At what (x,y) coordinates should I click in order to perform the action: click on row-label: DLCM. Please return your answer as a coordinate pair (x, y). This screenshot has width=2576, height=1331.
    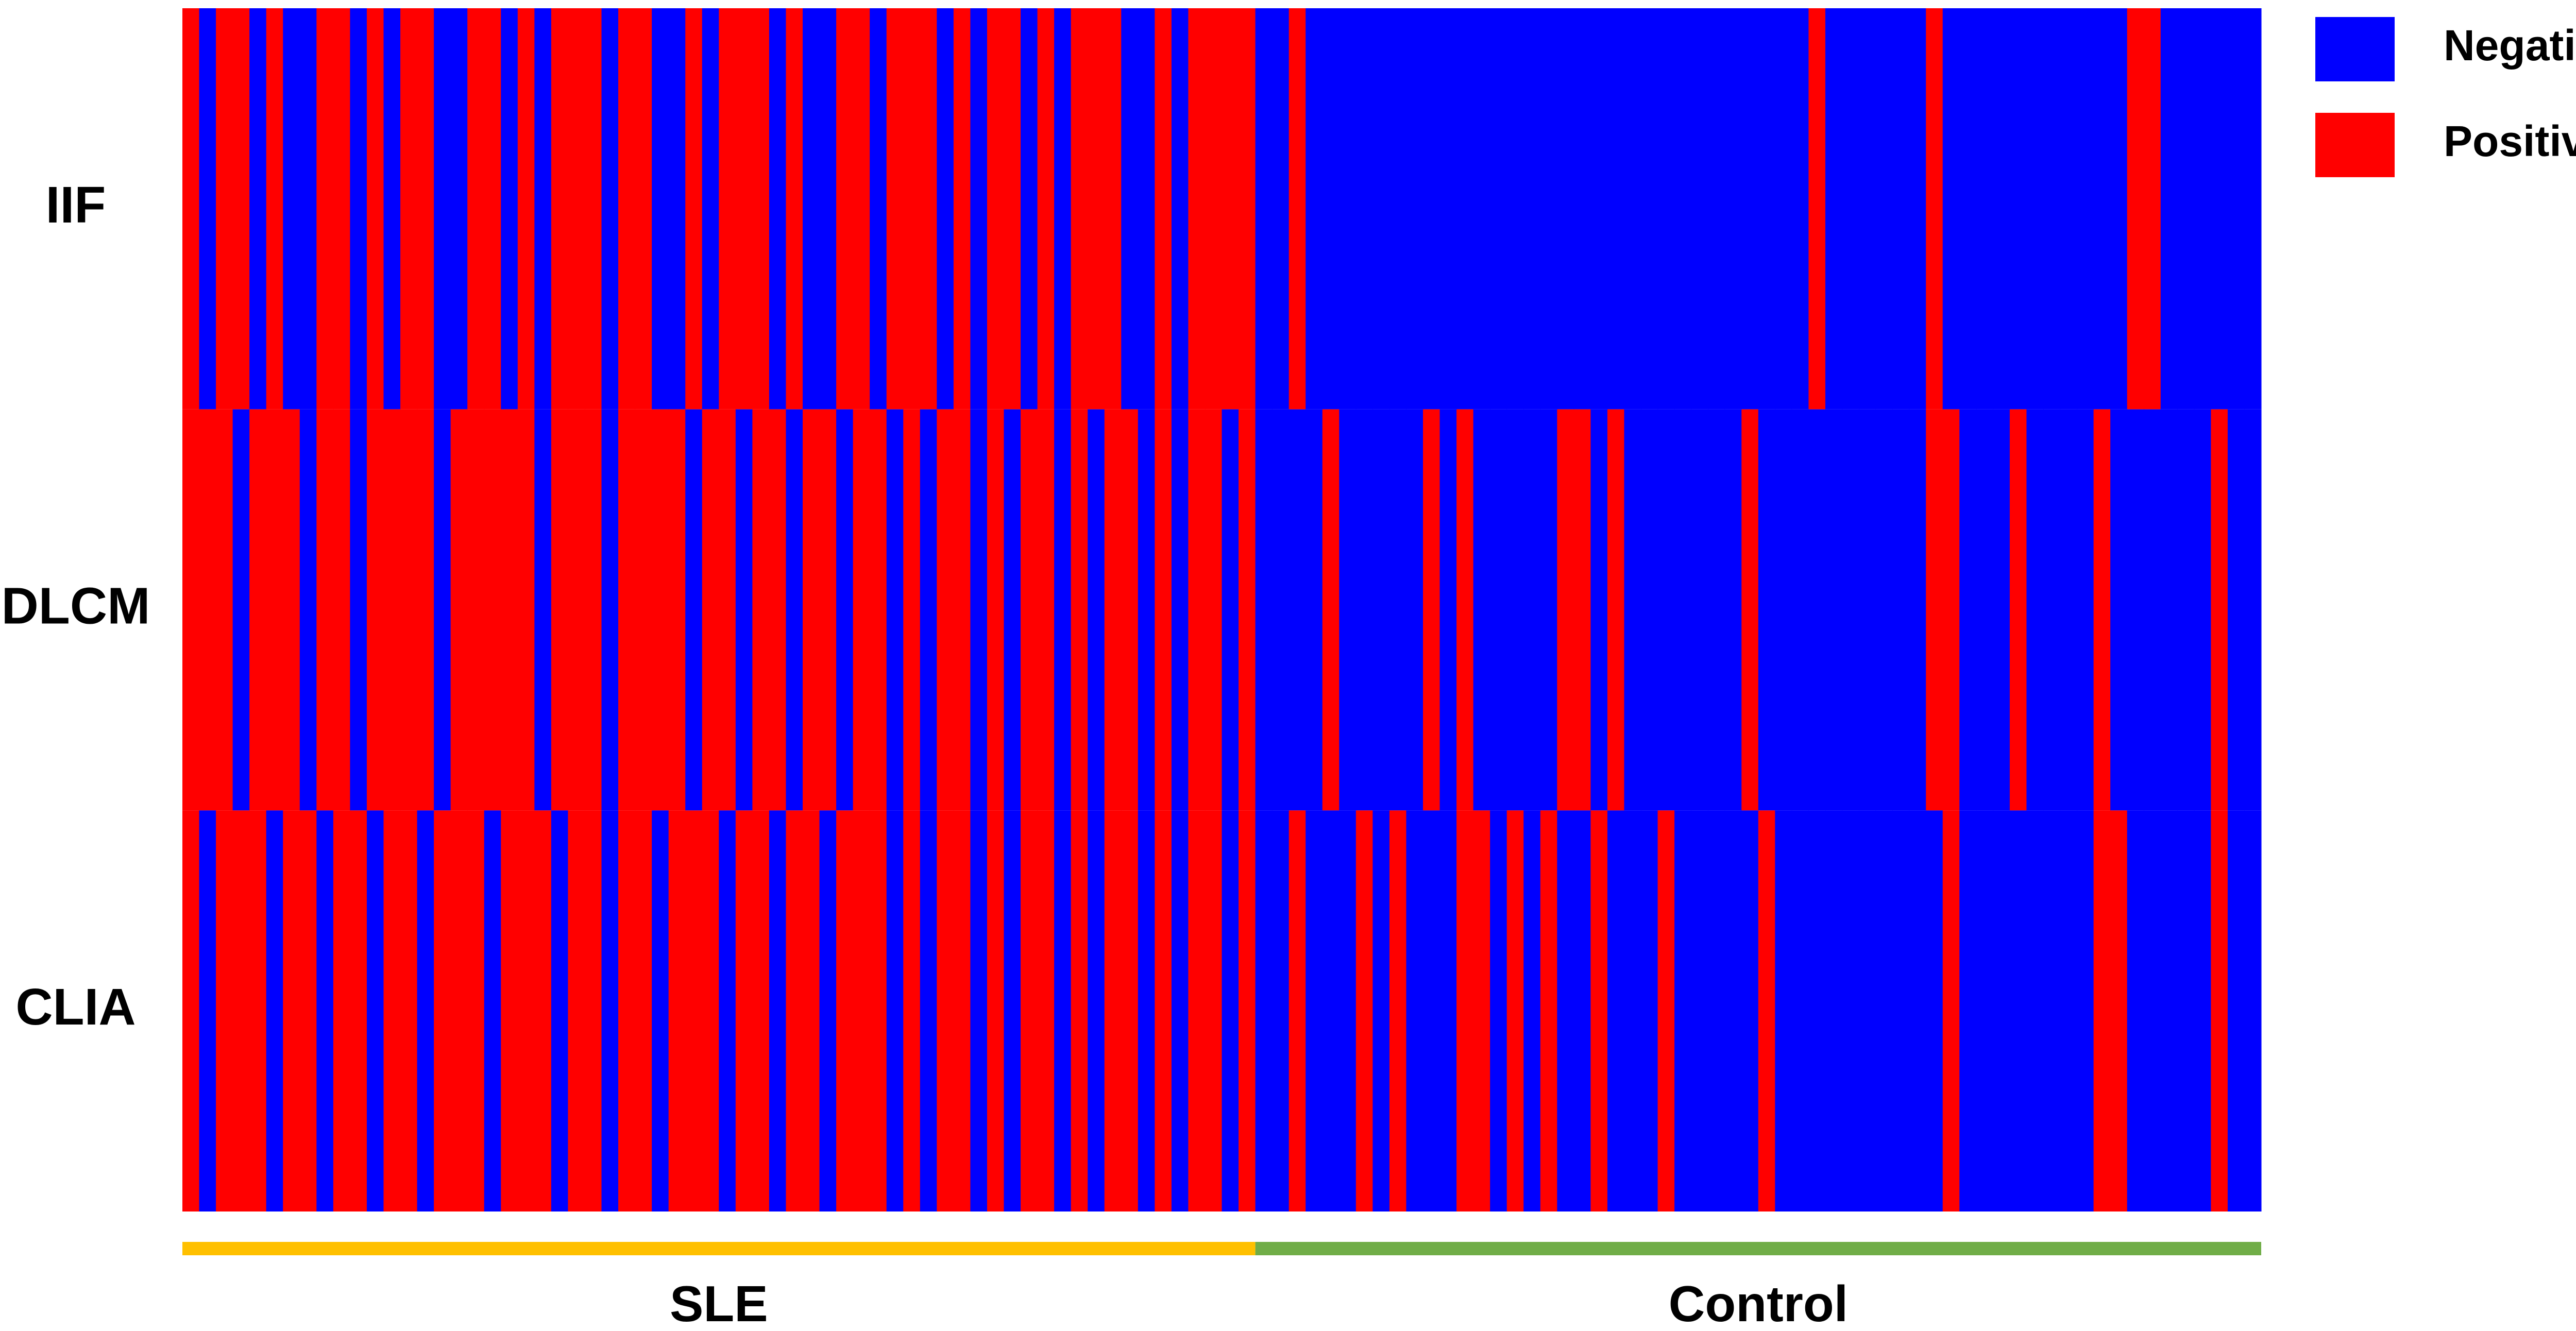
    Looking at the image, I should click on (76, 606).